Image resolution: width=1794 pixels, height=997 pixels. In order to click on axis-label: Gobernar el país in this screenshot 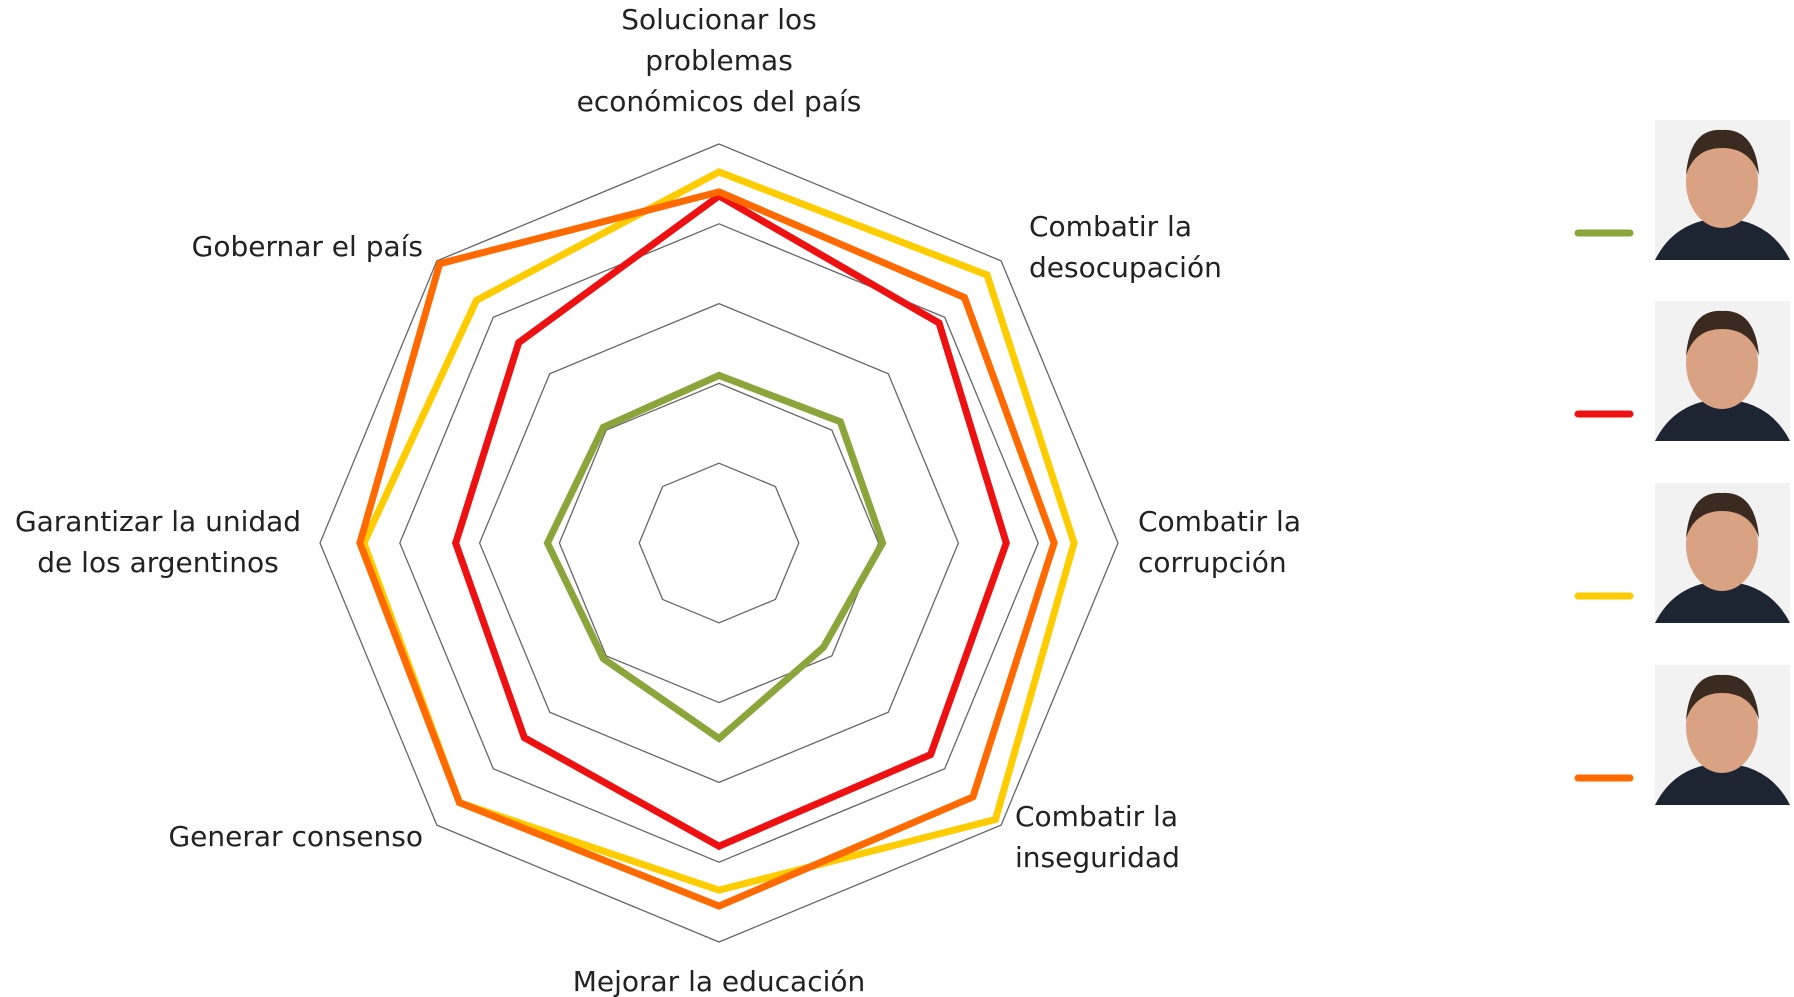, I will do `click(307, 246)`.